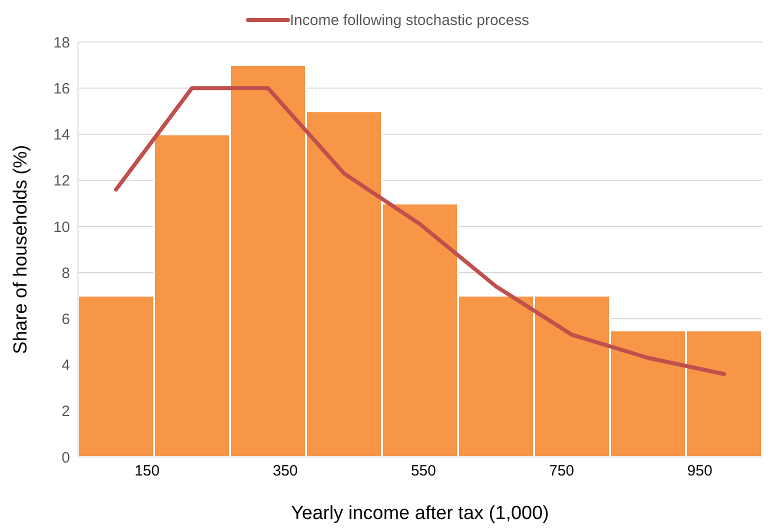  Describe the element at coordinates (147, 471) in the screenshot. I see `x-tick-label: 150` at that location.